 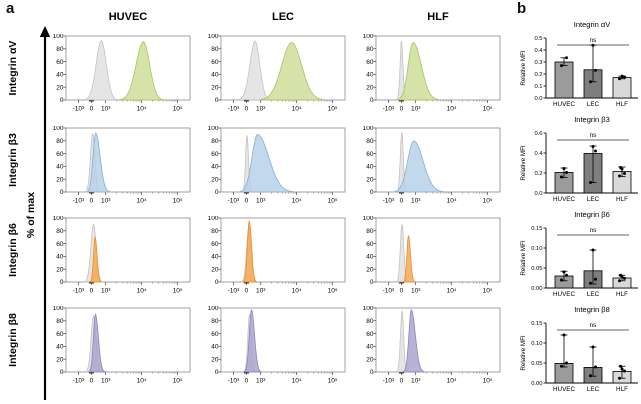 What do you see at coordinates (283, 17) in the screenshot?
I see `column-title-lec: LEC` at bounding box center [283, 17].